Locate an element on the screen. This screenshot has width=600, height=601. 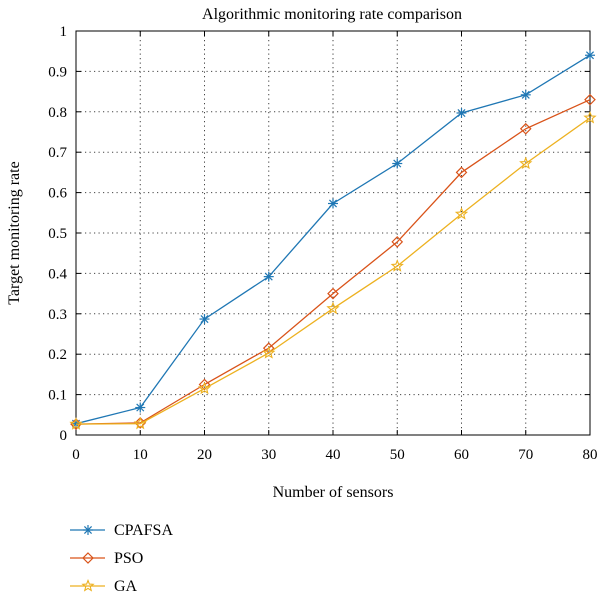
legend-item-ga: GA is located at coordinates (104, 586).